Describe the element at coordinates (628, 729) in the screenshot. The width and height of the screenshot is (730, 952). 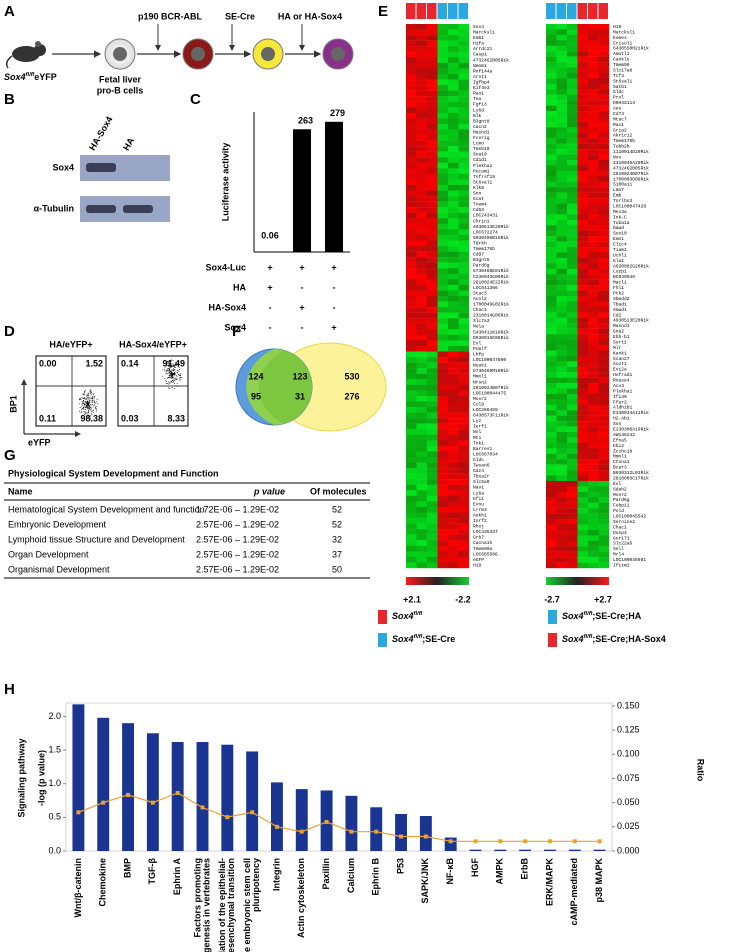
I see `y2-tick-label: 0.125` at that location.